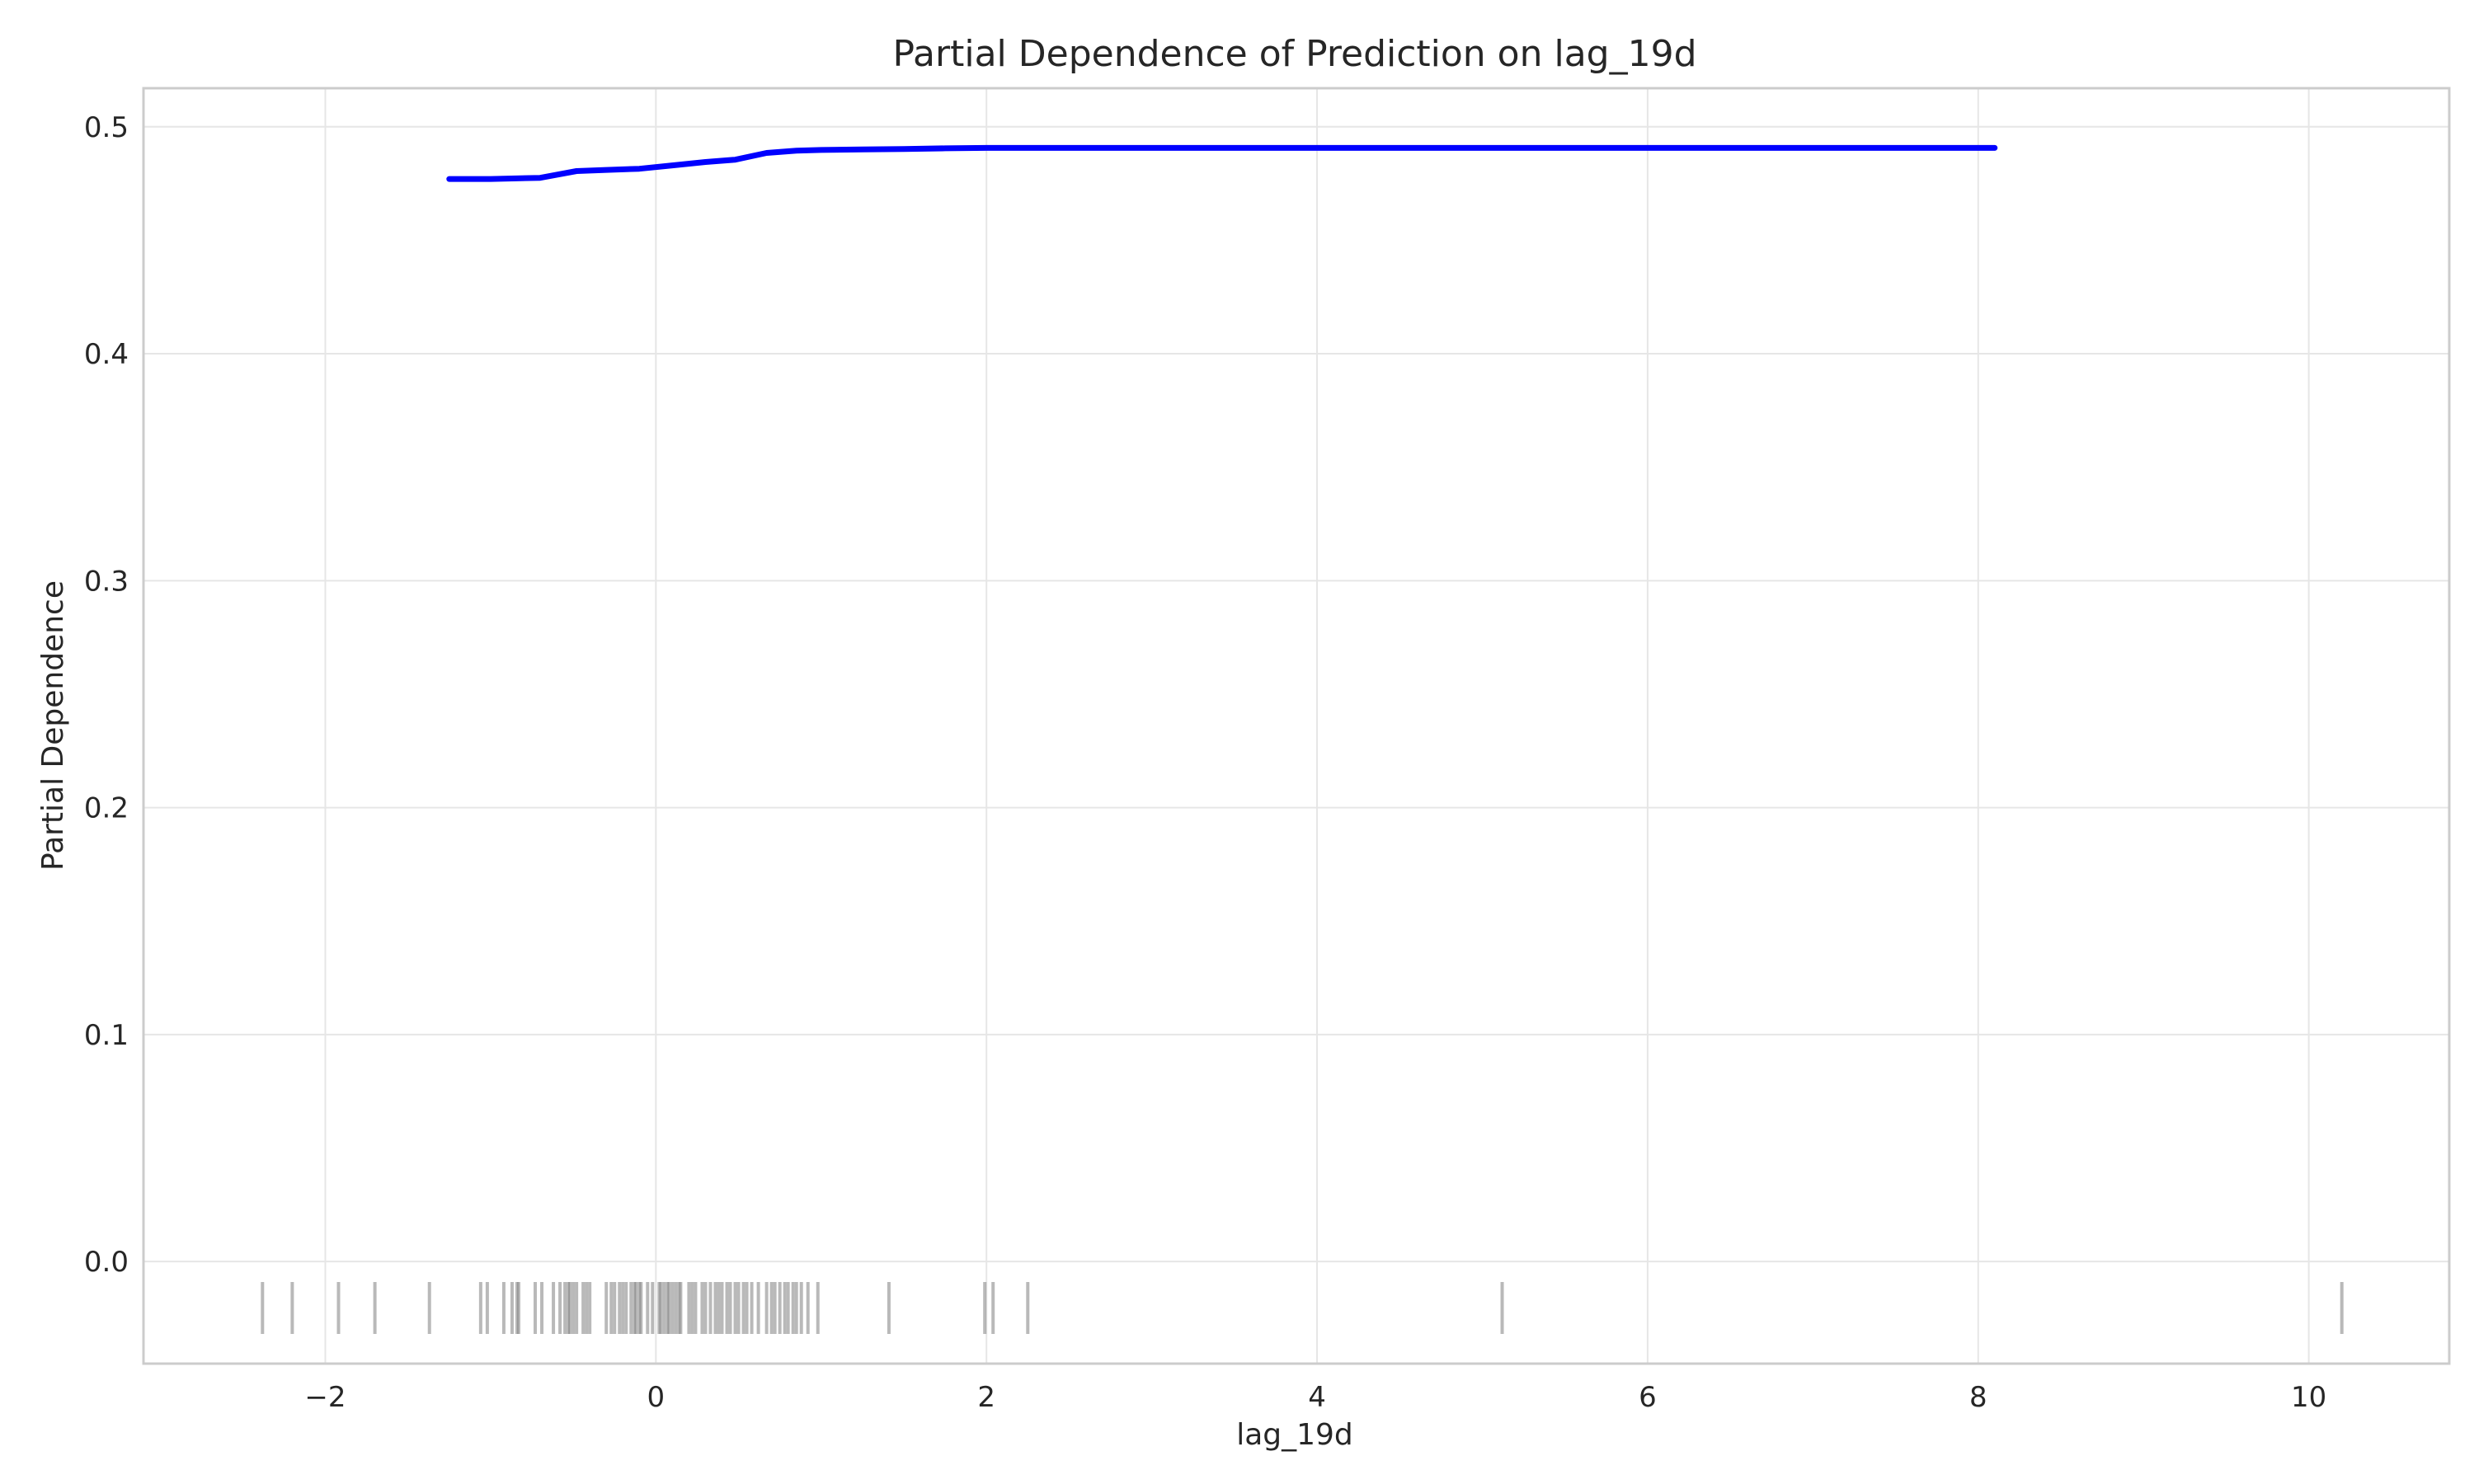  What do you see at coordinates (106, 1035) in the screenshot?
I see `y-tick-label: 0.1` at bounding box center [106, 1035].